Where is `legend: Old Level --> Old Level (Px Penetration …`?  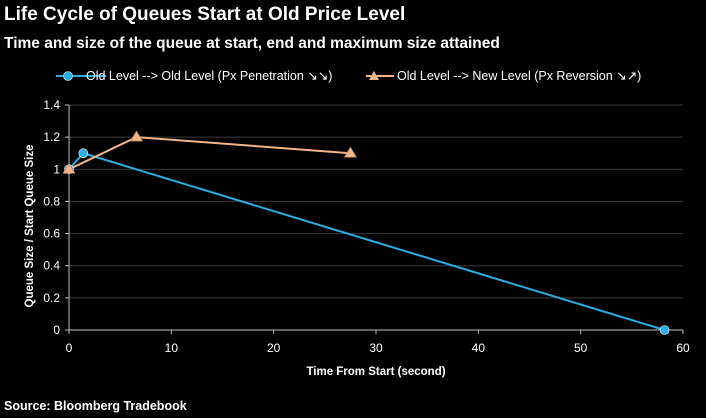
legend: Old Level --> Old Level (Px Penetration … is located at coordinates (348, 76).